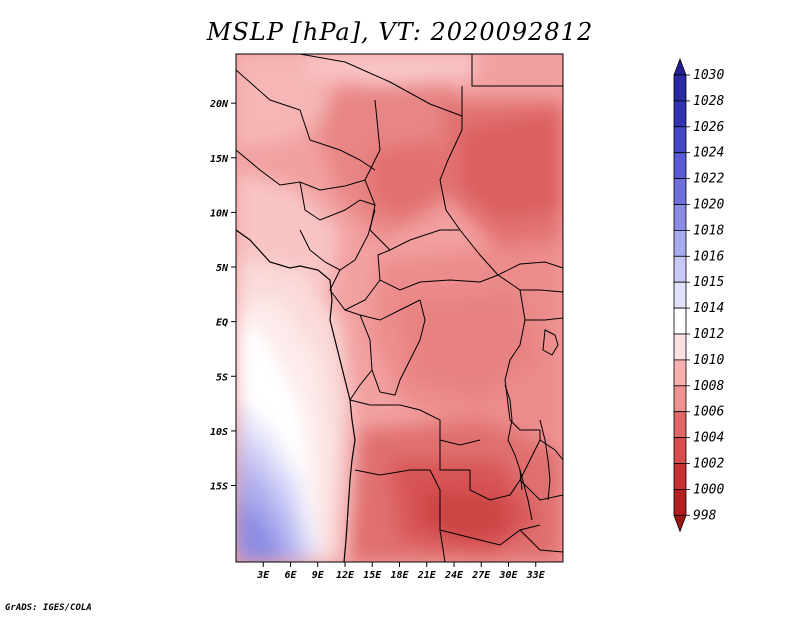 The image size is (800, 618). I want to click on colorbar-label: 1020, so click(708, 205).